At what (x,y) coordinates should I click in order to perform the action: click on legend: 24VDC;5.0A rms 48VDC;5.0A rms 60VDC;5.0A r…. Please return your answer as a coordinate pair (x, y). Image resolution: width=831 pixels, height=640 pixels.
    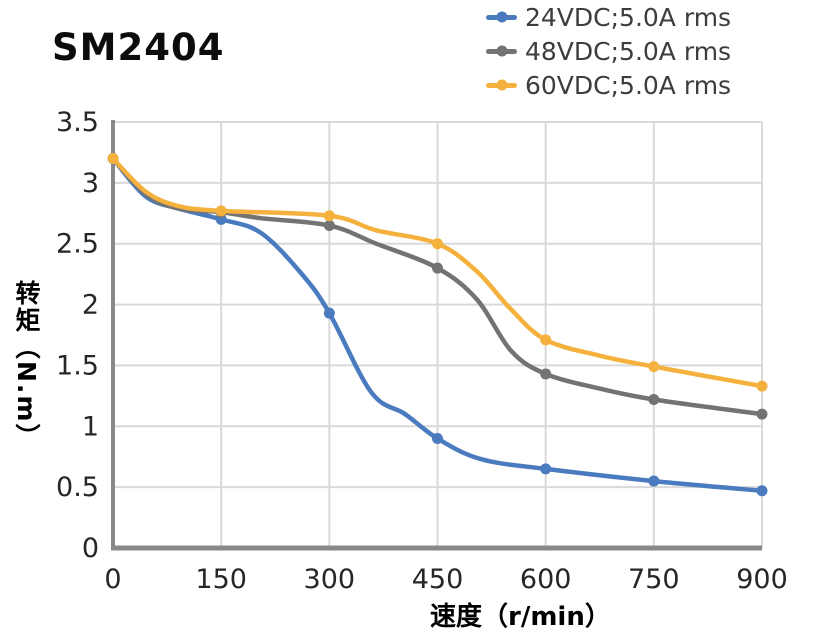
    Looking at the image, I should click on (608, 51).